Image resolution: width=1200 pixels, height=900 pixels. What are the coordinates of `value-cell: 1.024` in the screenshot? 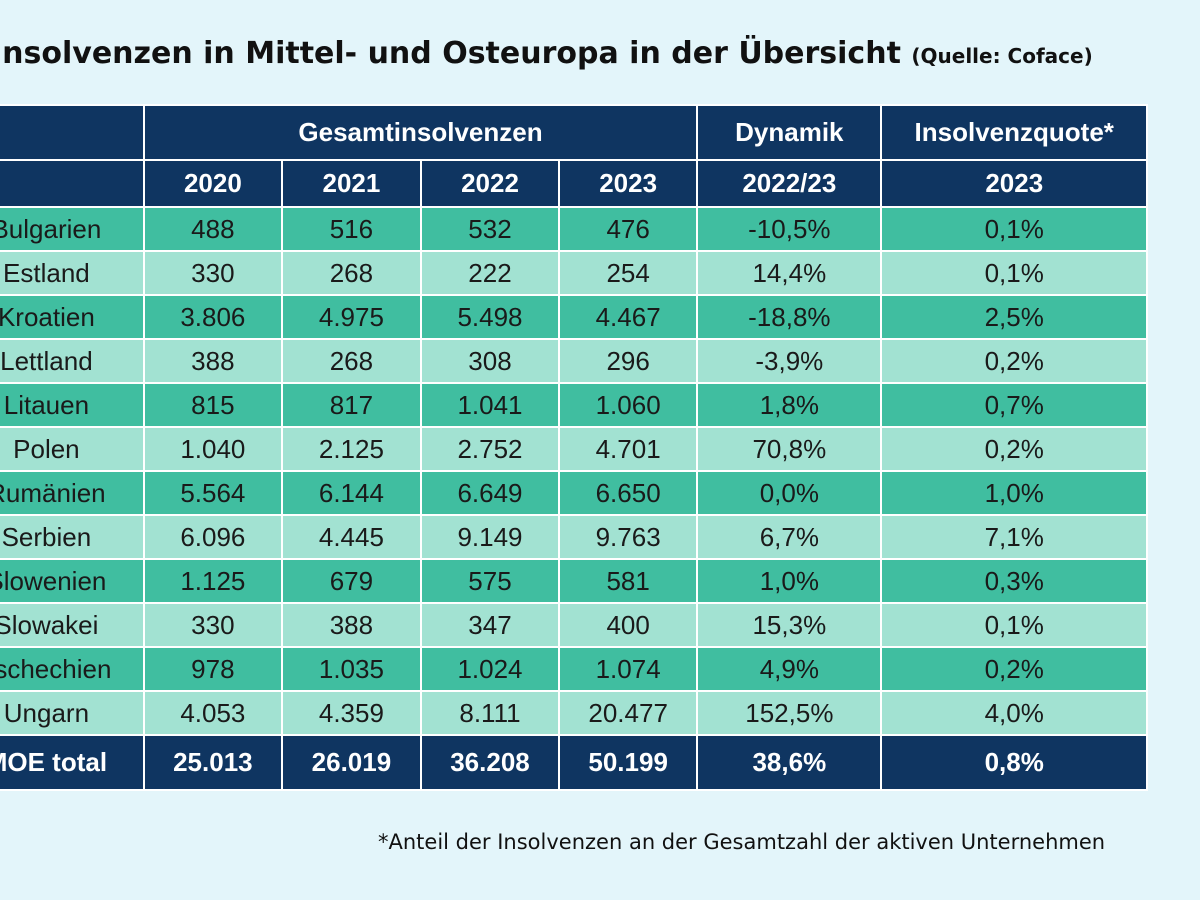 It's located at (490, 669).